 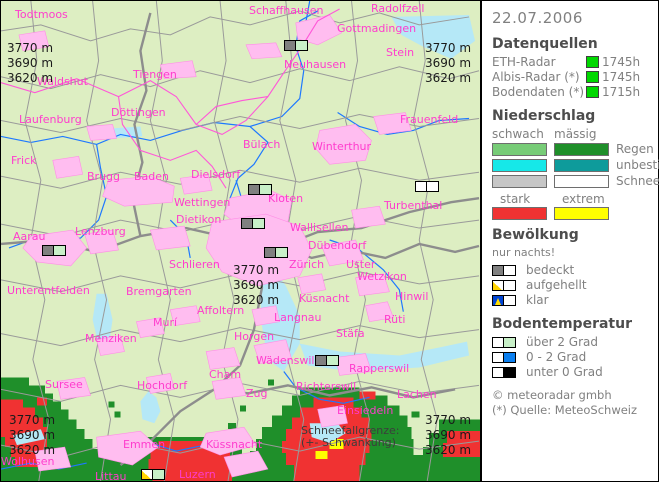 What do you see at coordinates (286, 198) in the screenshot?
I see `town-label: Kloten` at bounding box center [286, 198].